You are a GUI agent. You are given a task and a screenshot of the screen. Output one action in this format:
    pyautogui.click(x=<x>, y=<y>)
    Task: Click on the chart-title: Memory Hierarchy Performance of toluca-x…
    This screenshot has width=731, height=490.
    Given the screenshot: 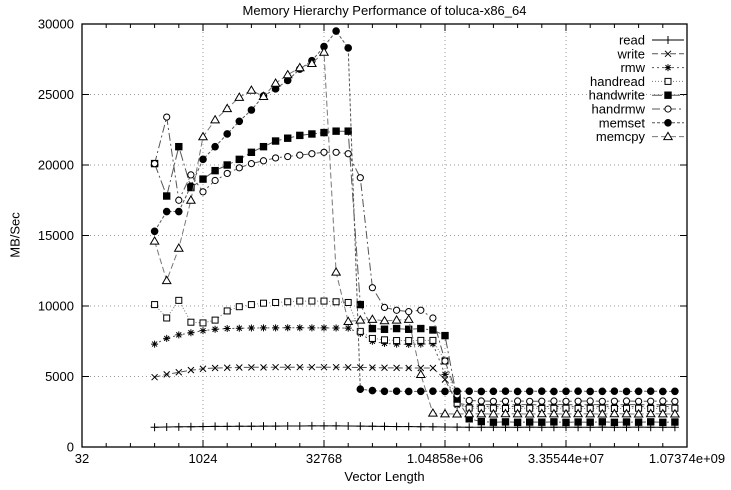 What is the action you would take?
    pyautogui.click(x=384, y=10)
    